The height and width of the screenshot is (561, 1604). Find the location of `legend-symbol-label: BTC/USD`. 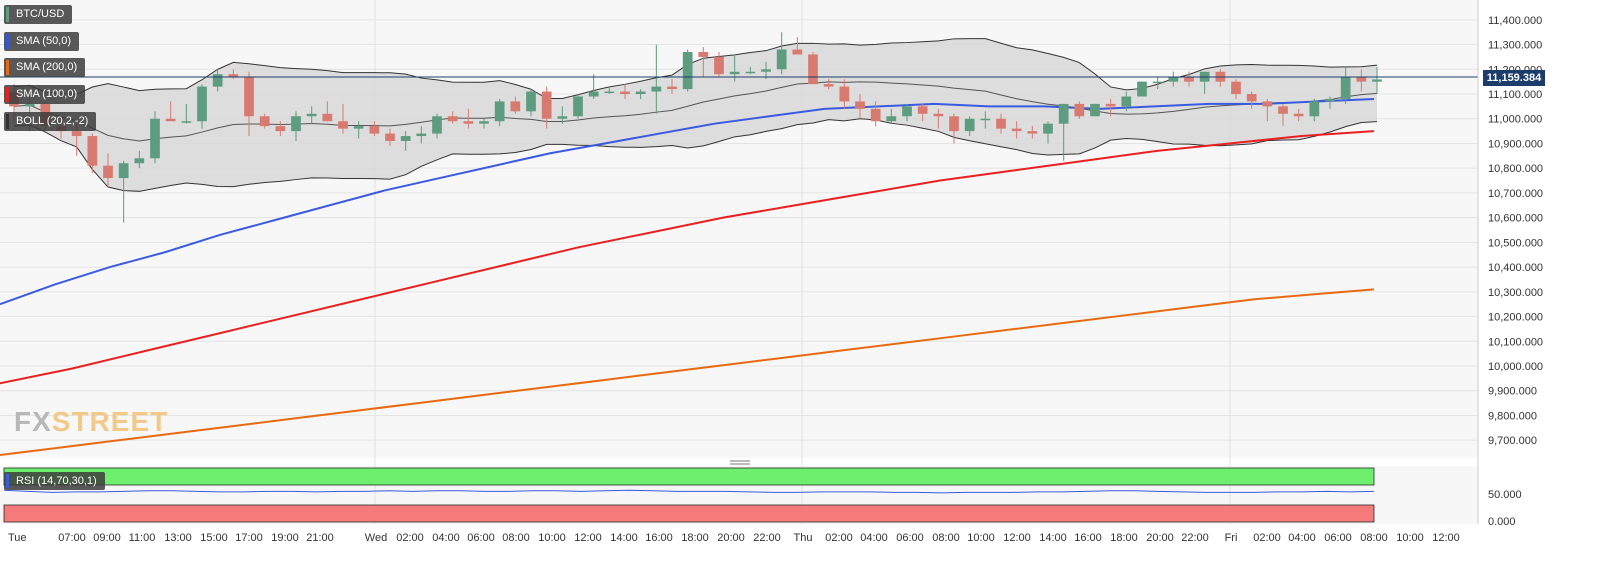

legend-symbol-label: BTC/USD is located at coordinates (40, 14).